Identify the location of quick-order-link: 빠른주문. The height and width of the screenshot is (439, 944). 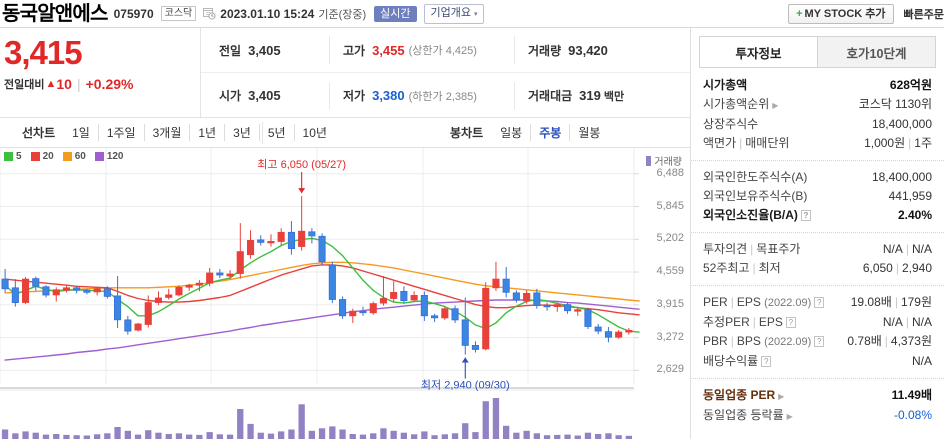
(923, 14).